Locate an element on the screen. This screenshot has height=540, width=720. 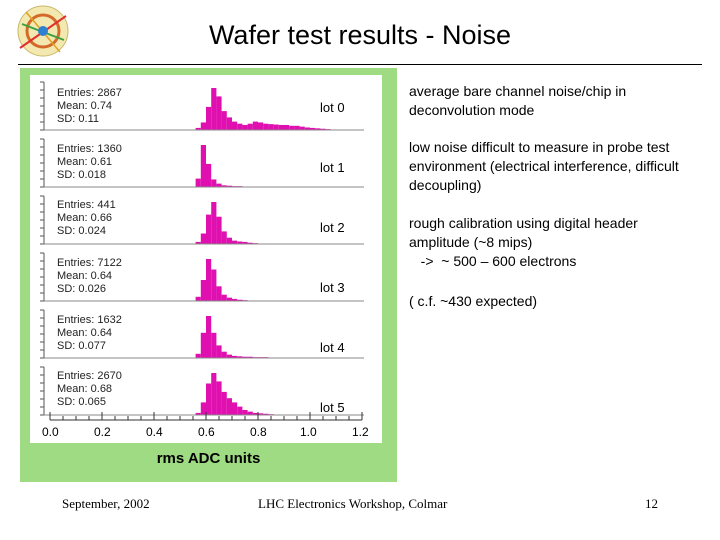
entries-value: 2867 is located at coordinates (109, 93).